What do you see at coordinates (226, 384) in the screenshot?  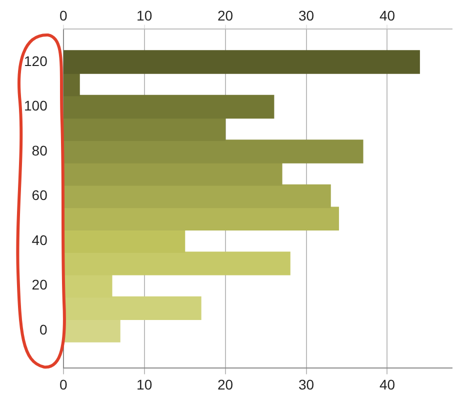 I see `x2-tick-label: 20` at bounding box center [226, 384].